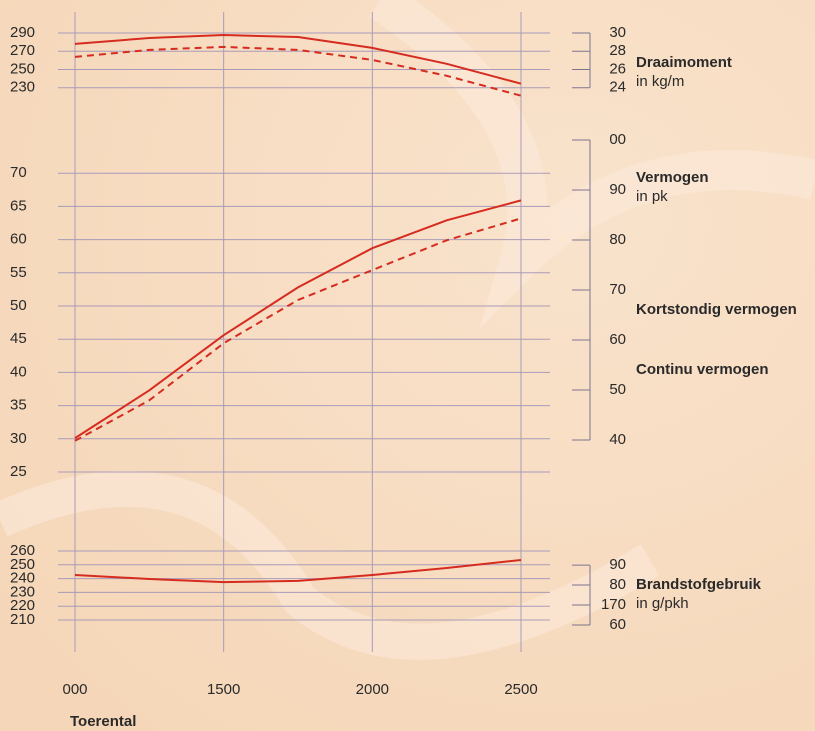 This screenshot has height=731, width=815. Describe the element at coordinates (617, 139) in the screenshot. I see `y2-tick-label: 00` at that location.